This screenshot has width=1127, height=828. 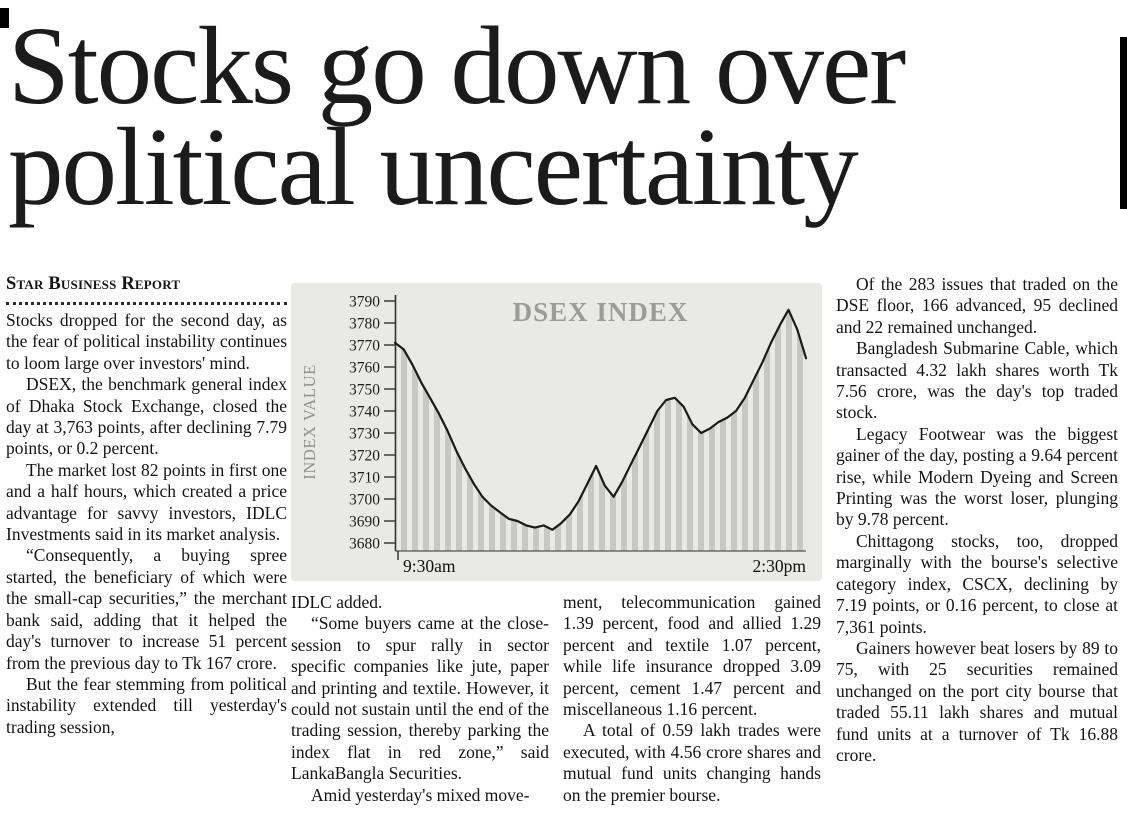 What do you see at coordinates (146, 303) in the screenshot?
I see `byline-divider` at bounding box center [146, 303].